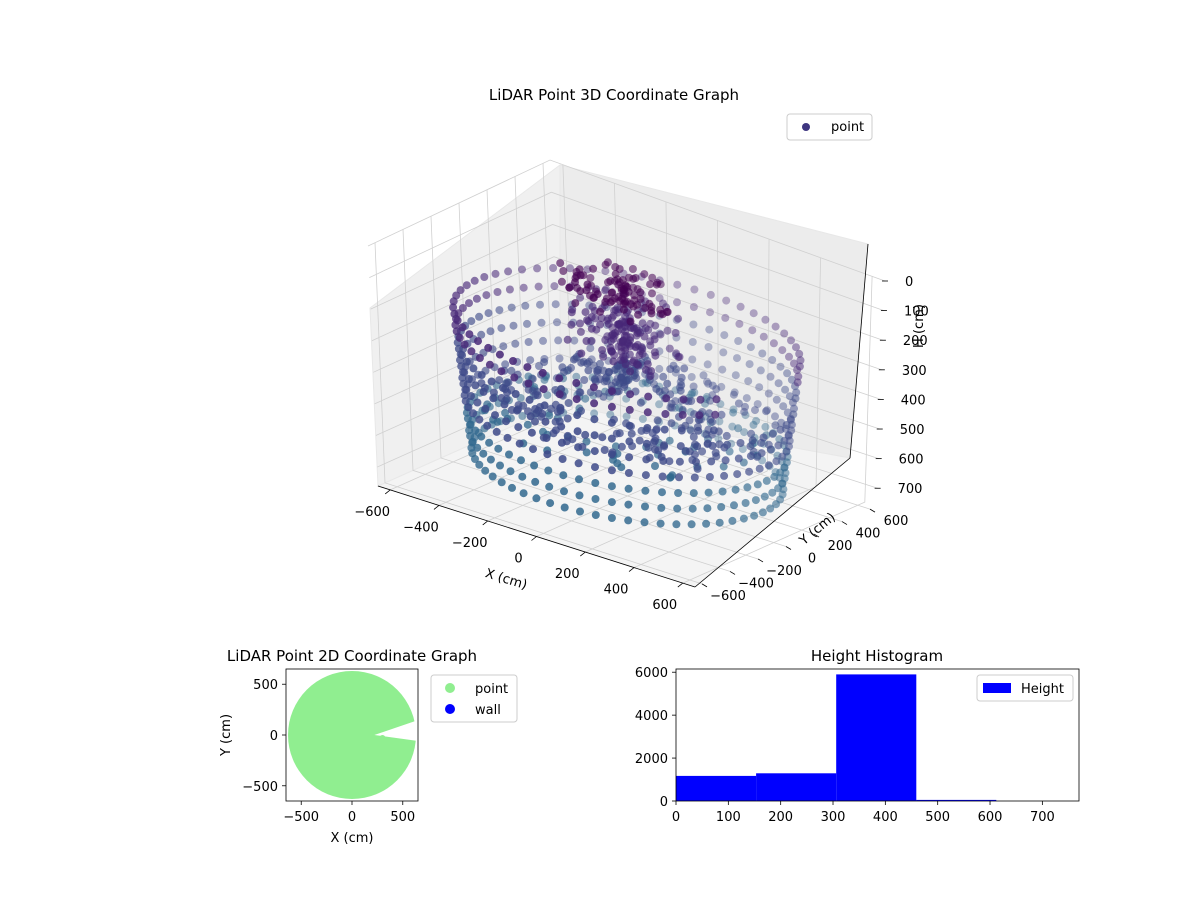 The height and width of the screenshot is (900, 1200). Describe the element at coordinates (756, 583) in the screenshot. I see `y-tick-label: −400` at that location.